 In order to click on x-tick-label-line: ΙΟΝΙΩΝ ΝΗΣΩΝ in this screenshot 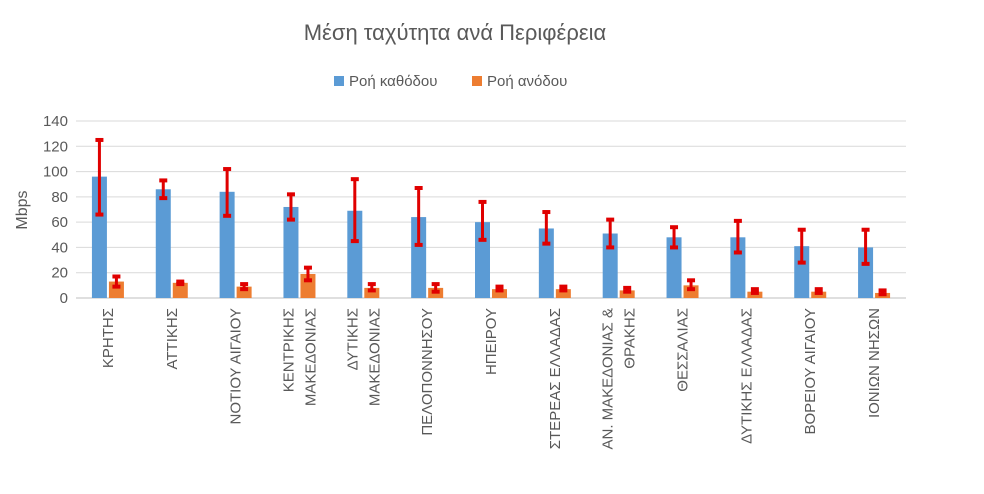, I will do `click(874, 363)`.